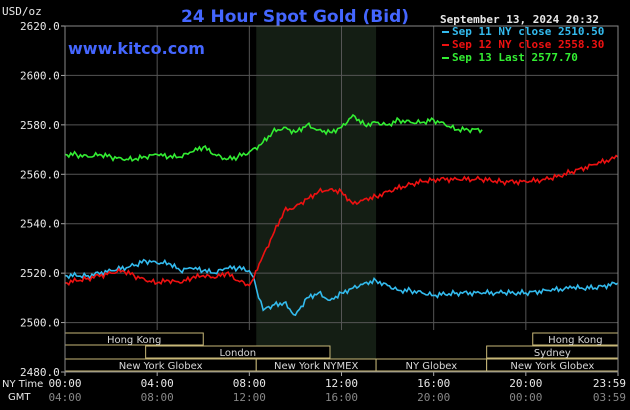 This screenshot has height=410, width=630. I want to click on session-label: London, so click(237, 353).